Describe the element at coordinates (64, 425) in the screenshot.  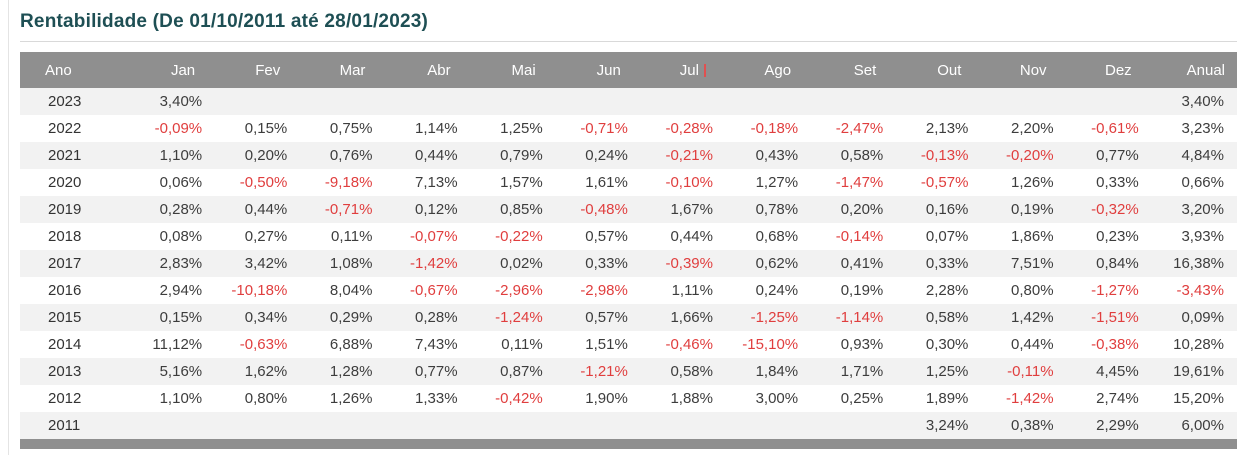
I see `year-cell: 2011` at that location.